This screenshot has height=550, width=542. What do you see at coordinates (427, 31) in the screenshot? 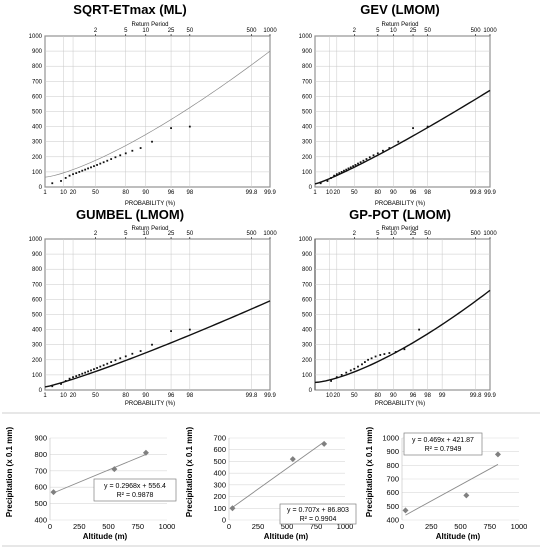
I see `return-period-tick-label: 50` at bounding box center [427, 31].